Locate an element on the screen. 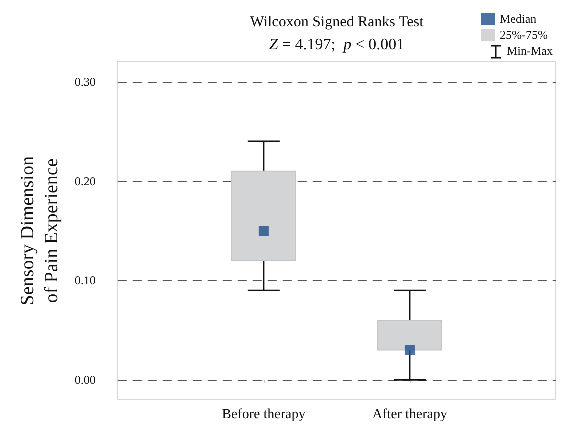  y-axis-title: Sensory Dimension of Pain Experience is located at coordinates (40, 231).